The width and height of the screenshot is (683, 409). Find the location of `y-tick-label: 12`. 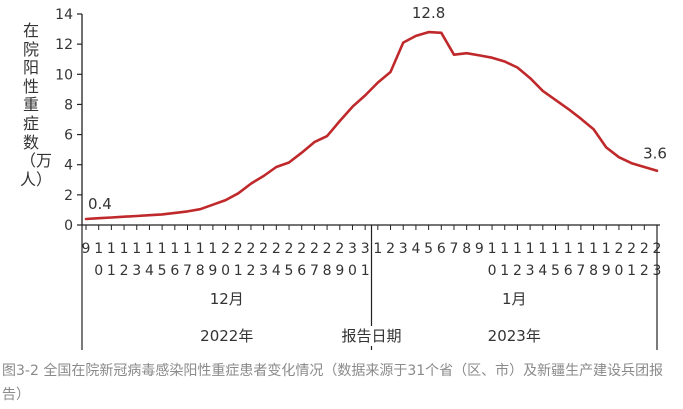

y-tick-label: 12 is located at coordinates (64, 45).